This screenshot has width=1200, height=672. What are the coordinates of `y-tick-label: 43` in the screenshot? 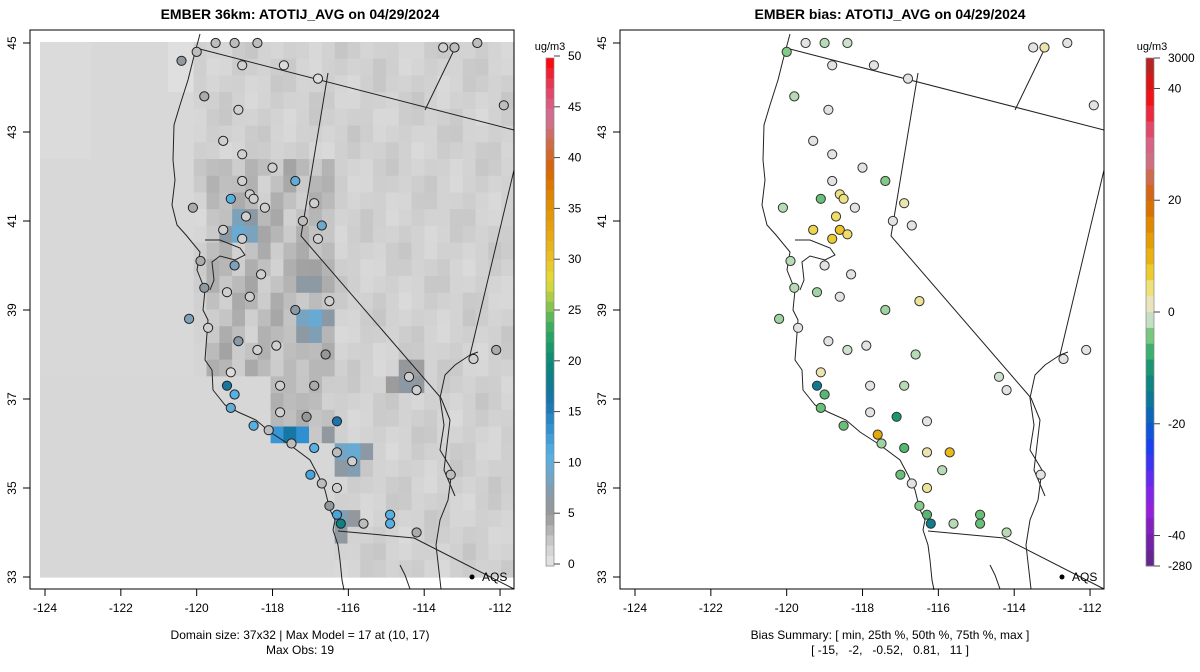 It's located at (12, 132).